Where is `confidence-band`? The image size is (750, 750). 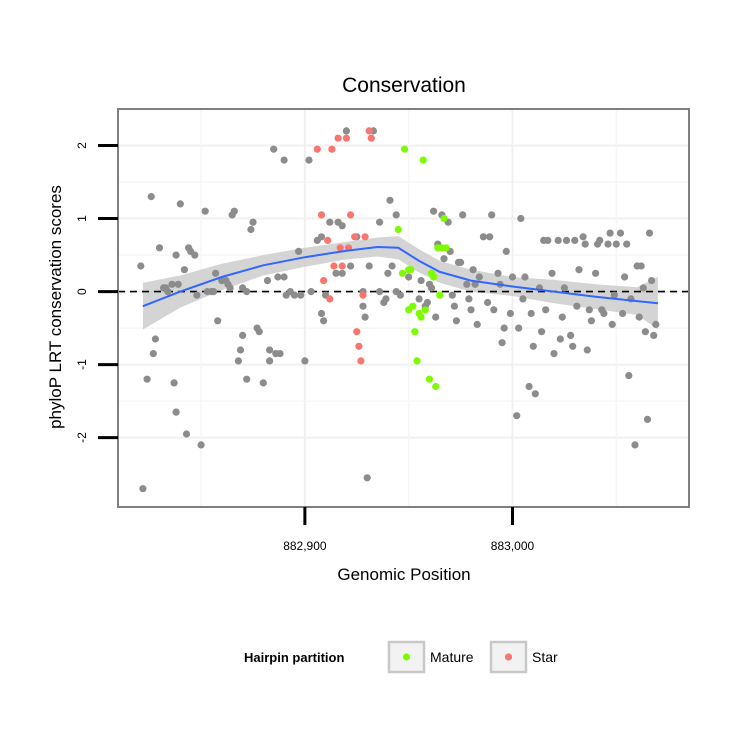 confidence-band is located at coordinates (400, 283).